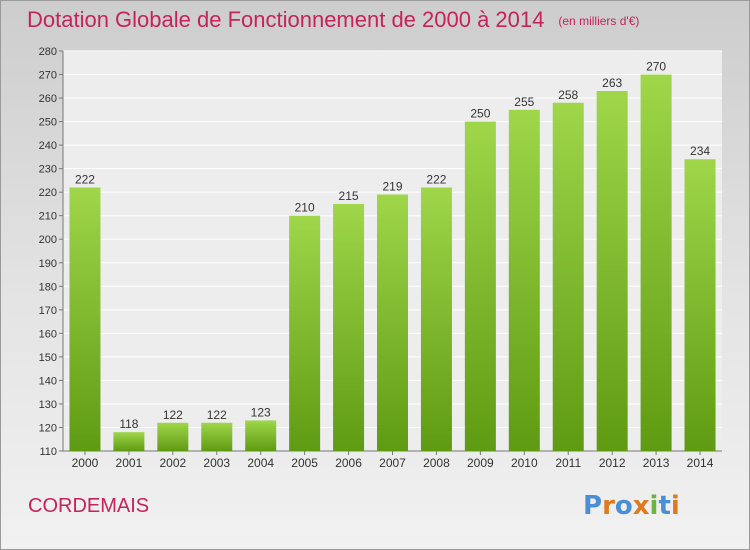 The width and height of the screenshot is (750, 550). I want to click on x-tick-label: 2004, so click(260, 463).